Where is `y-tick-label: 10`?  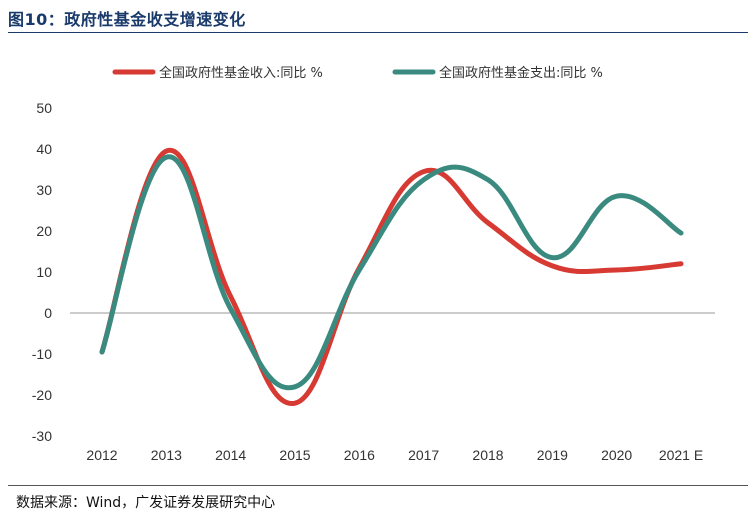 y-tick-label: 10 is located at coordinates (44, 272).